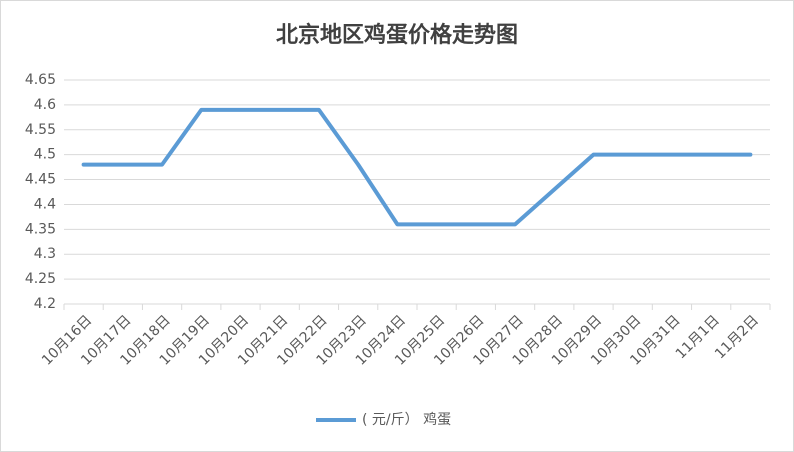  Describe the element at coordinates (40, 180) in the screenshot. I see `y-tick-label: 4.45` at that location.